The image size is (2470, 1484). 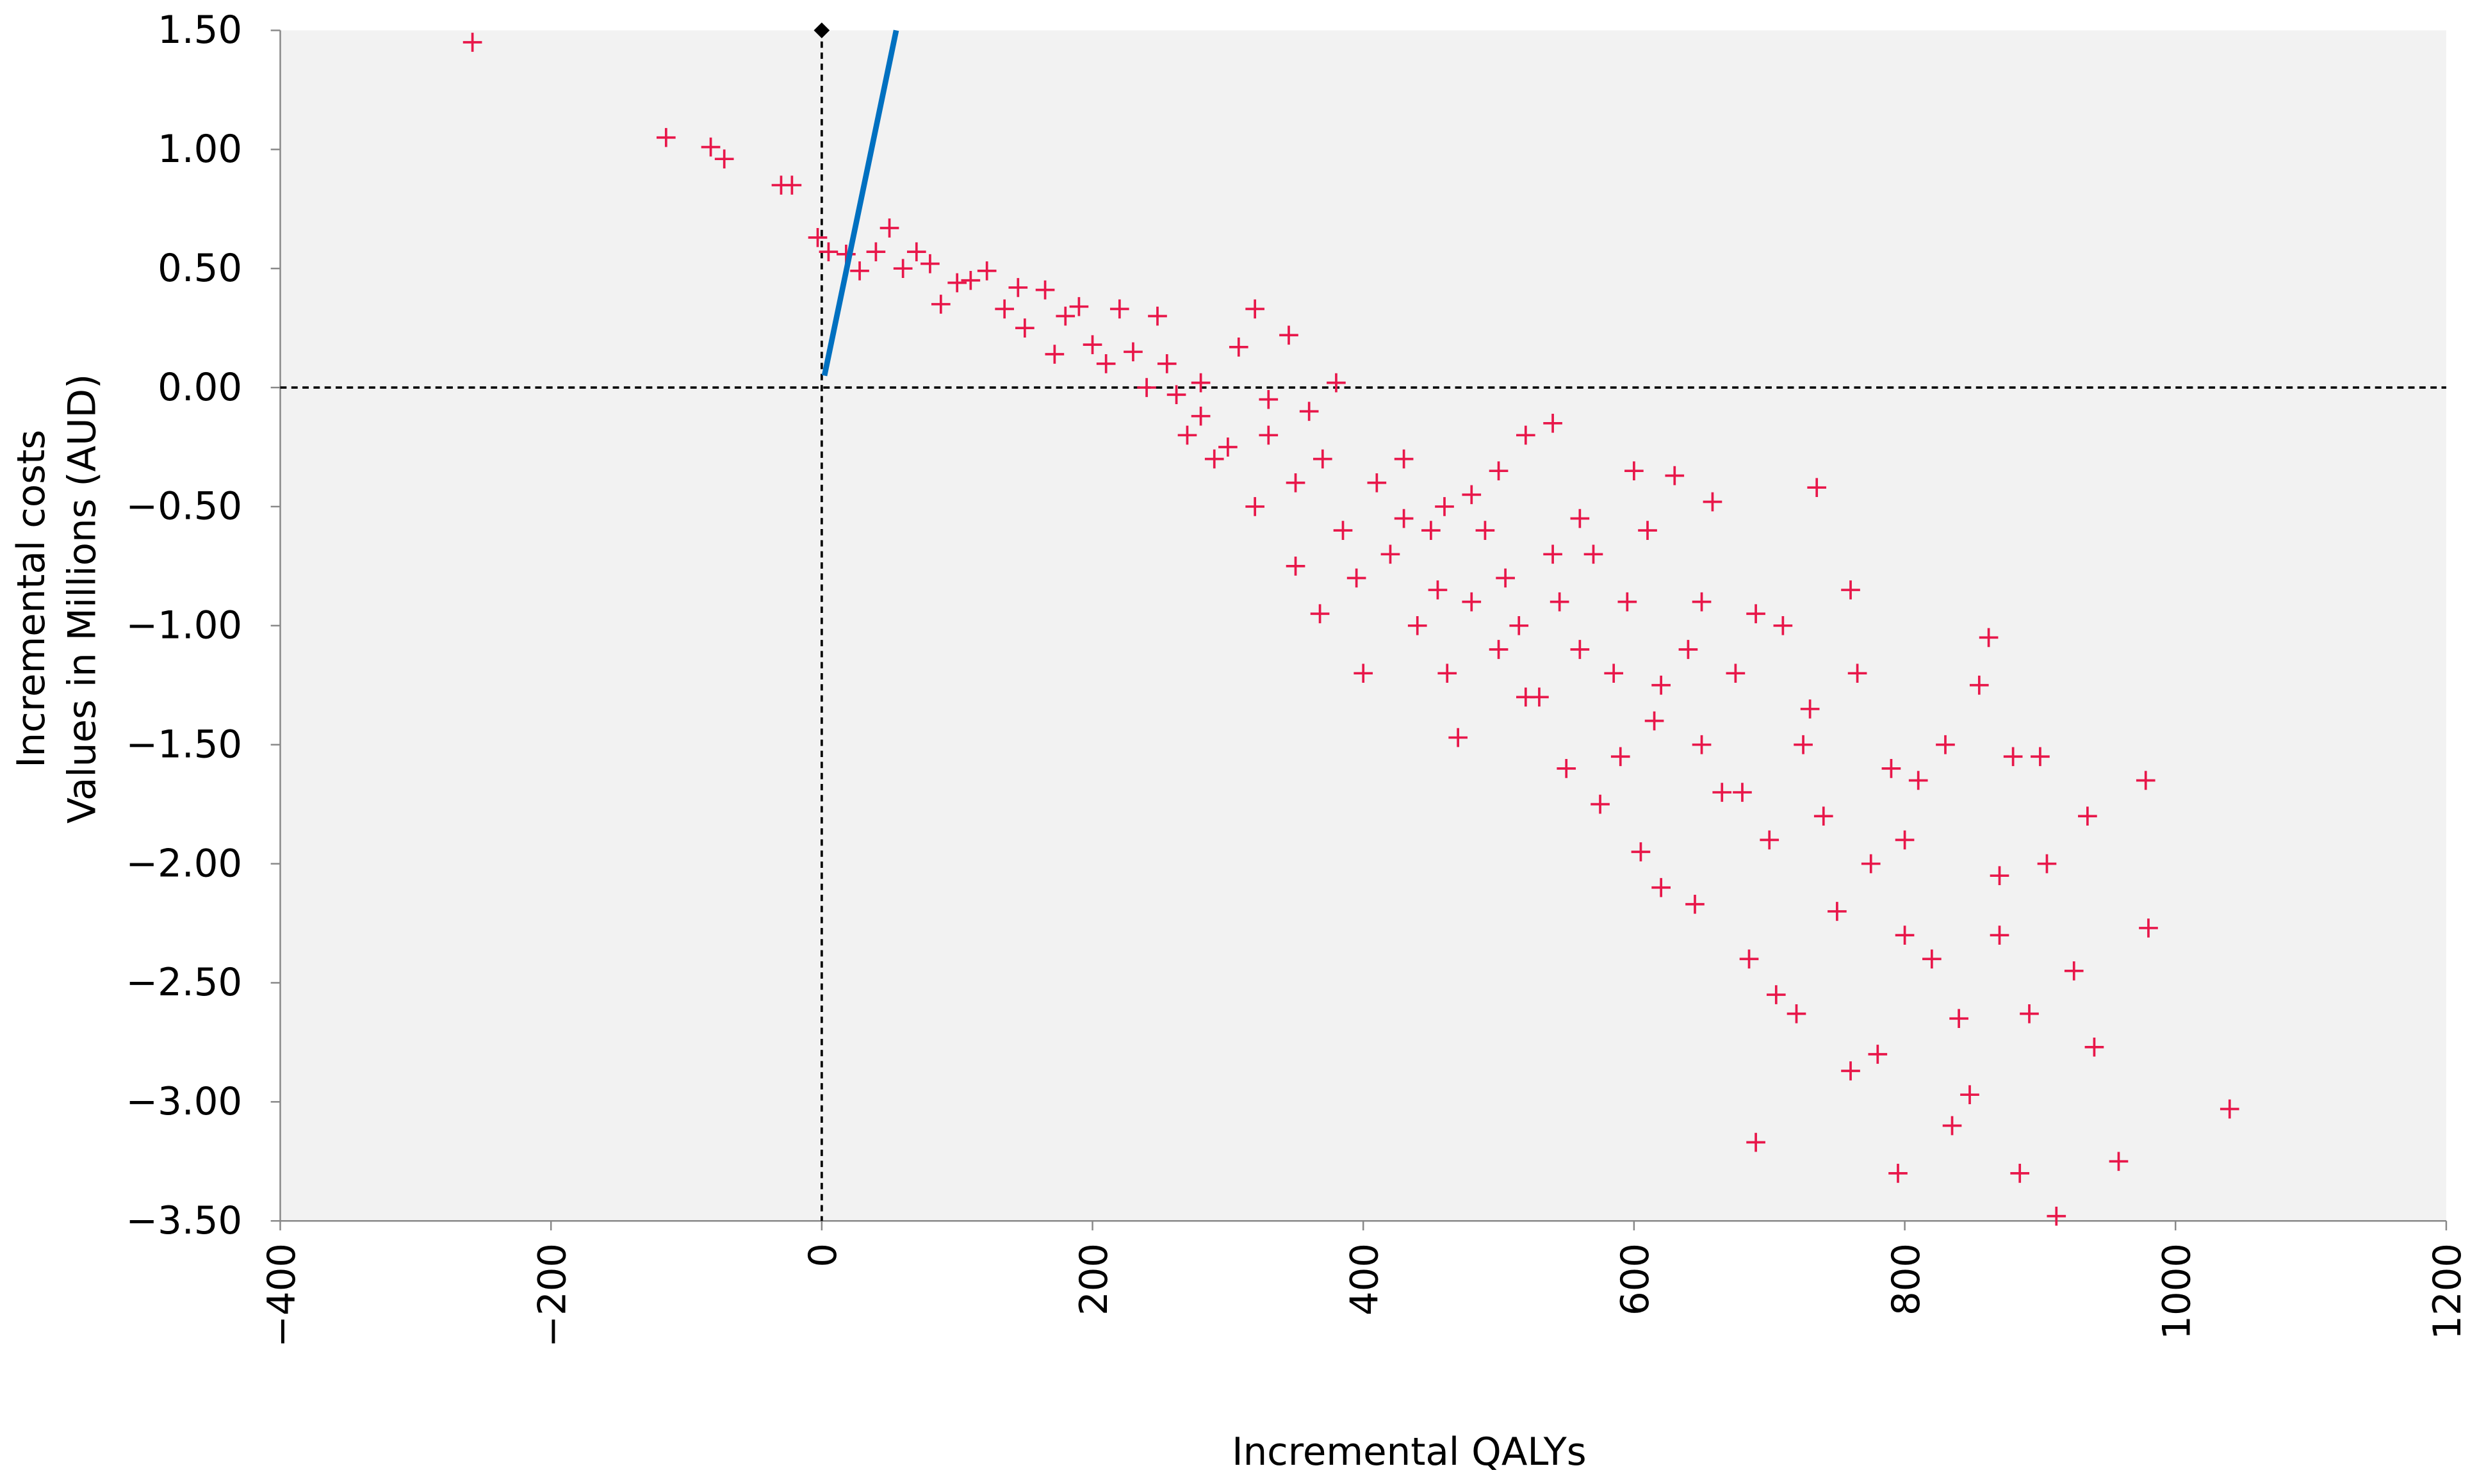 I want to click on y-axis-title: Incremental costs, so click(x=31, y=599).